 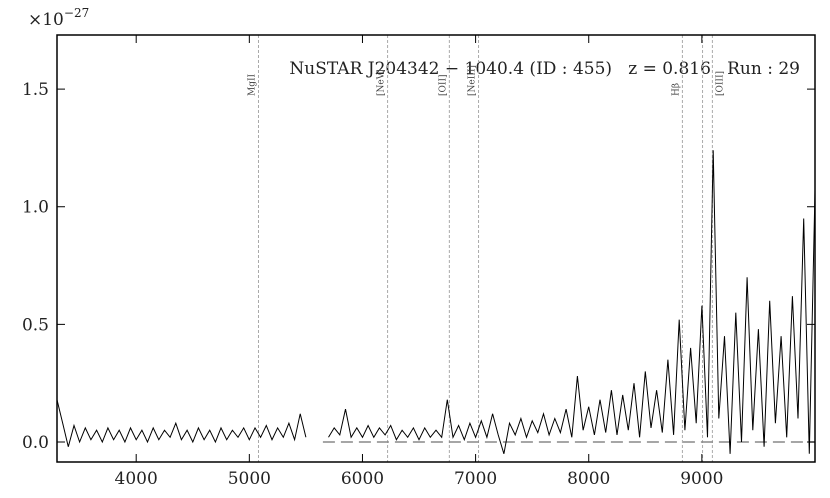 What do you see at coordinates (35, 325) in the screenshot?
I see `y-tick-label: 0.5` at bounding box center [35, 325].